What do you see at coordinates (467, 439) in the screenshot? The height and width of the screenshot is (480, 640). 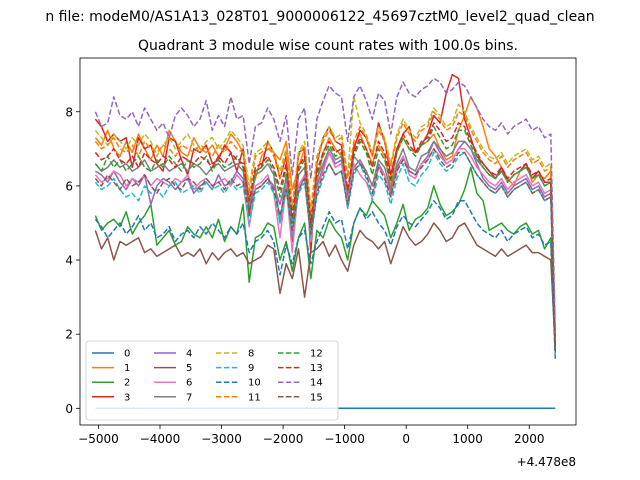 I see `x-tick-label: 1000` at bounding box center [467, 439].